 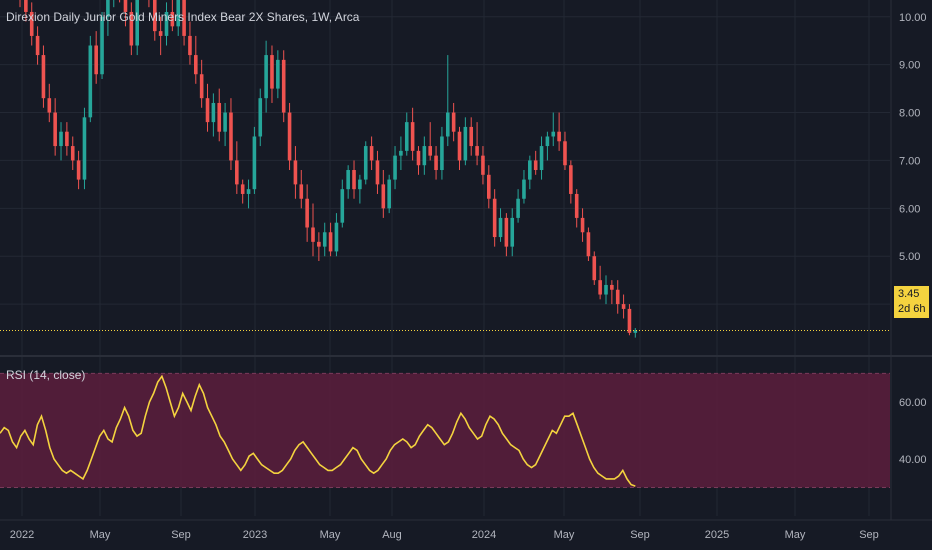 What do you see at coordinates (913, 403) in the screenshot?
I see `rsi-tick-label: 60.00` at bounding box center [913, 403].